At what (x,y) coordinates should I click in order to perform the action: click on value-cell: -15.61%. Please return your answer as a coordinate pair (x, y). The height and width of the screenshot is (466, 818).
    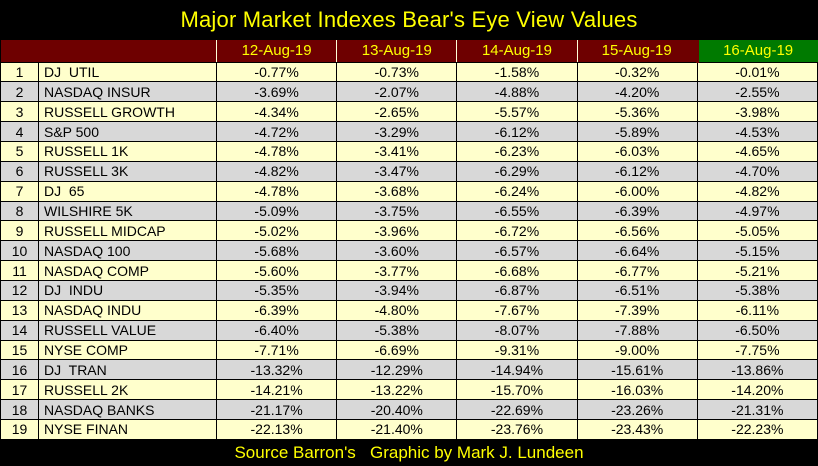
    Looking at the image, I should click on (637, 370).